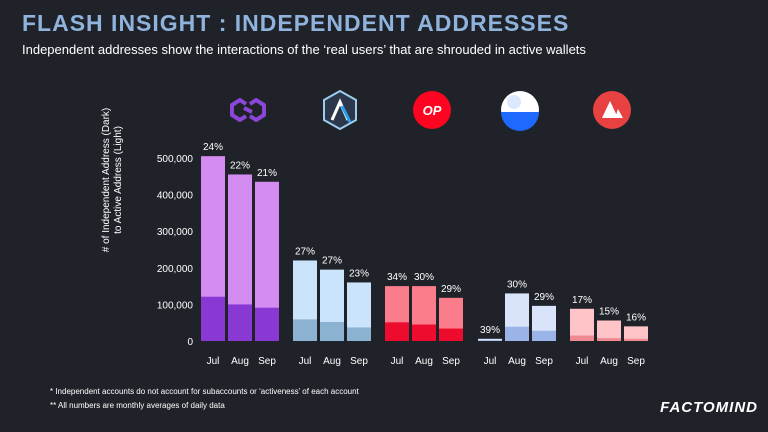 The image size is (768, 432). What do you see at coordinates (636, 317) in the screenshot?
I see `bar-percent-label: 16%` at bounding box center [636, 317].